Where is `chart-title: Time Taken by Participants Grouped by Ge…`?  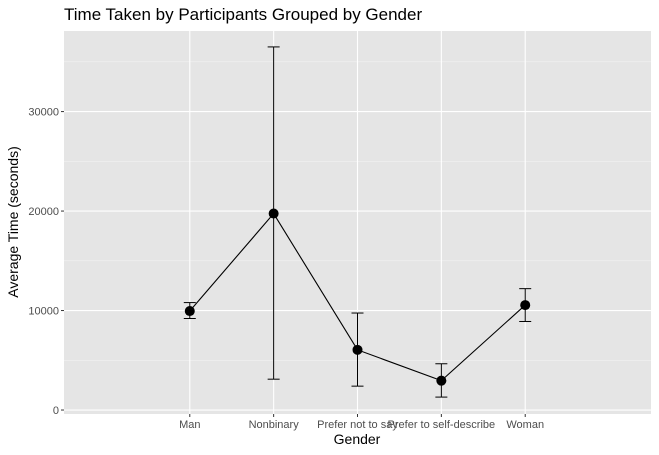
chart-title: Time Taken by Participants Grouped by Ge… is located at coordinates (243, 14).